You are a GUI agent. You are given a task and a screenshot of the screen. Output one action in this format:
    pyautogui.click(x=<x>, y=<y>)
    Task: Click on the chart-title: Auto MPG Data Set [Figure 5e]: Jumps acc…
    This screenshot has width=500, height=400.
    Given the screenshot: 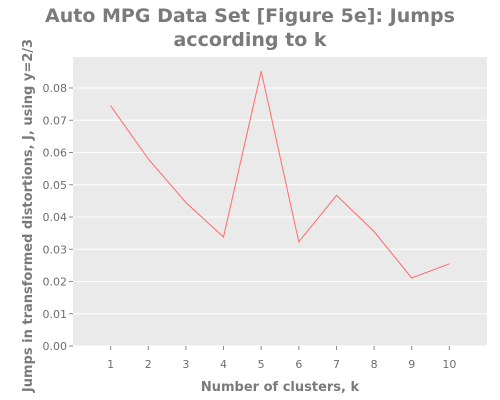 What is the action you would take?
    pyautogui.click(x=250, y=28)
    